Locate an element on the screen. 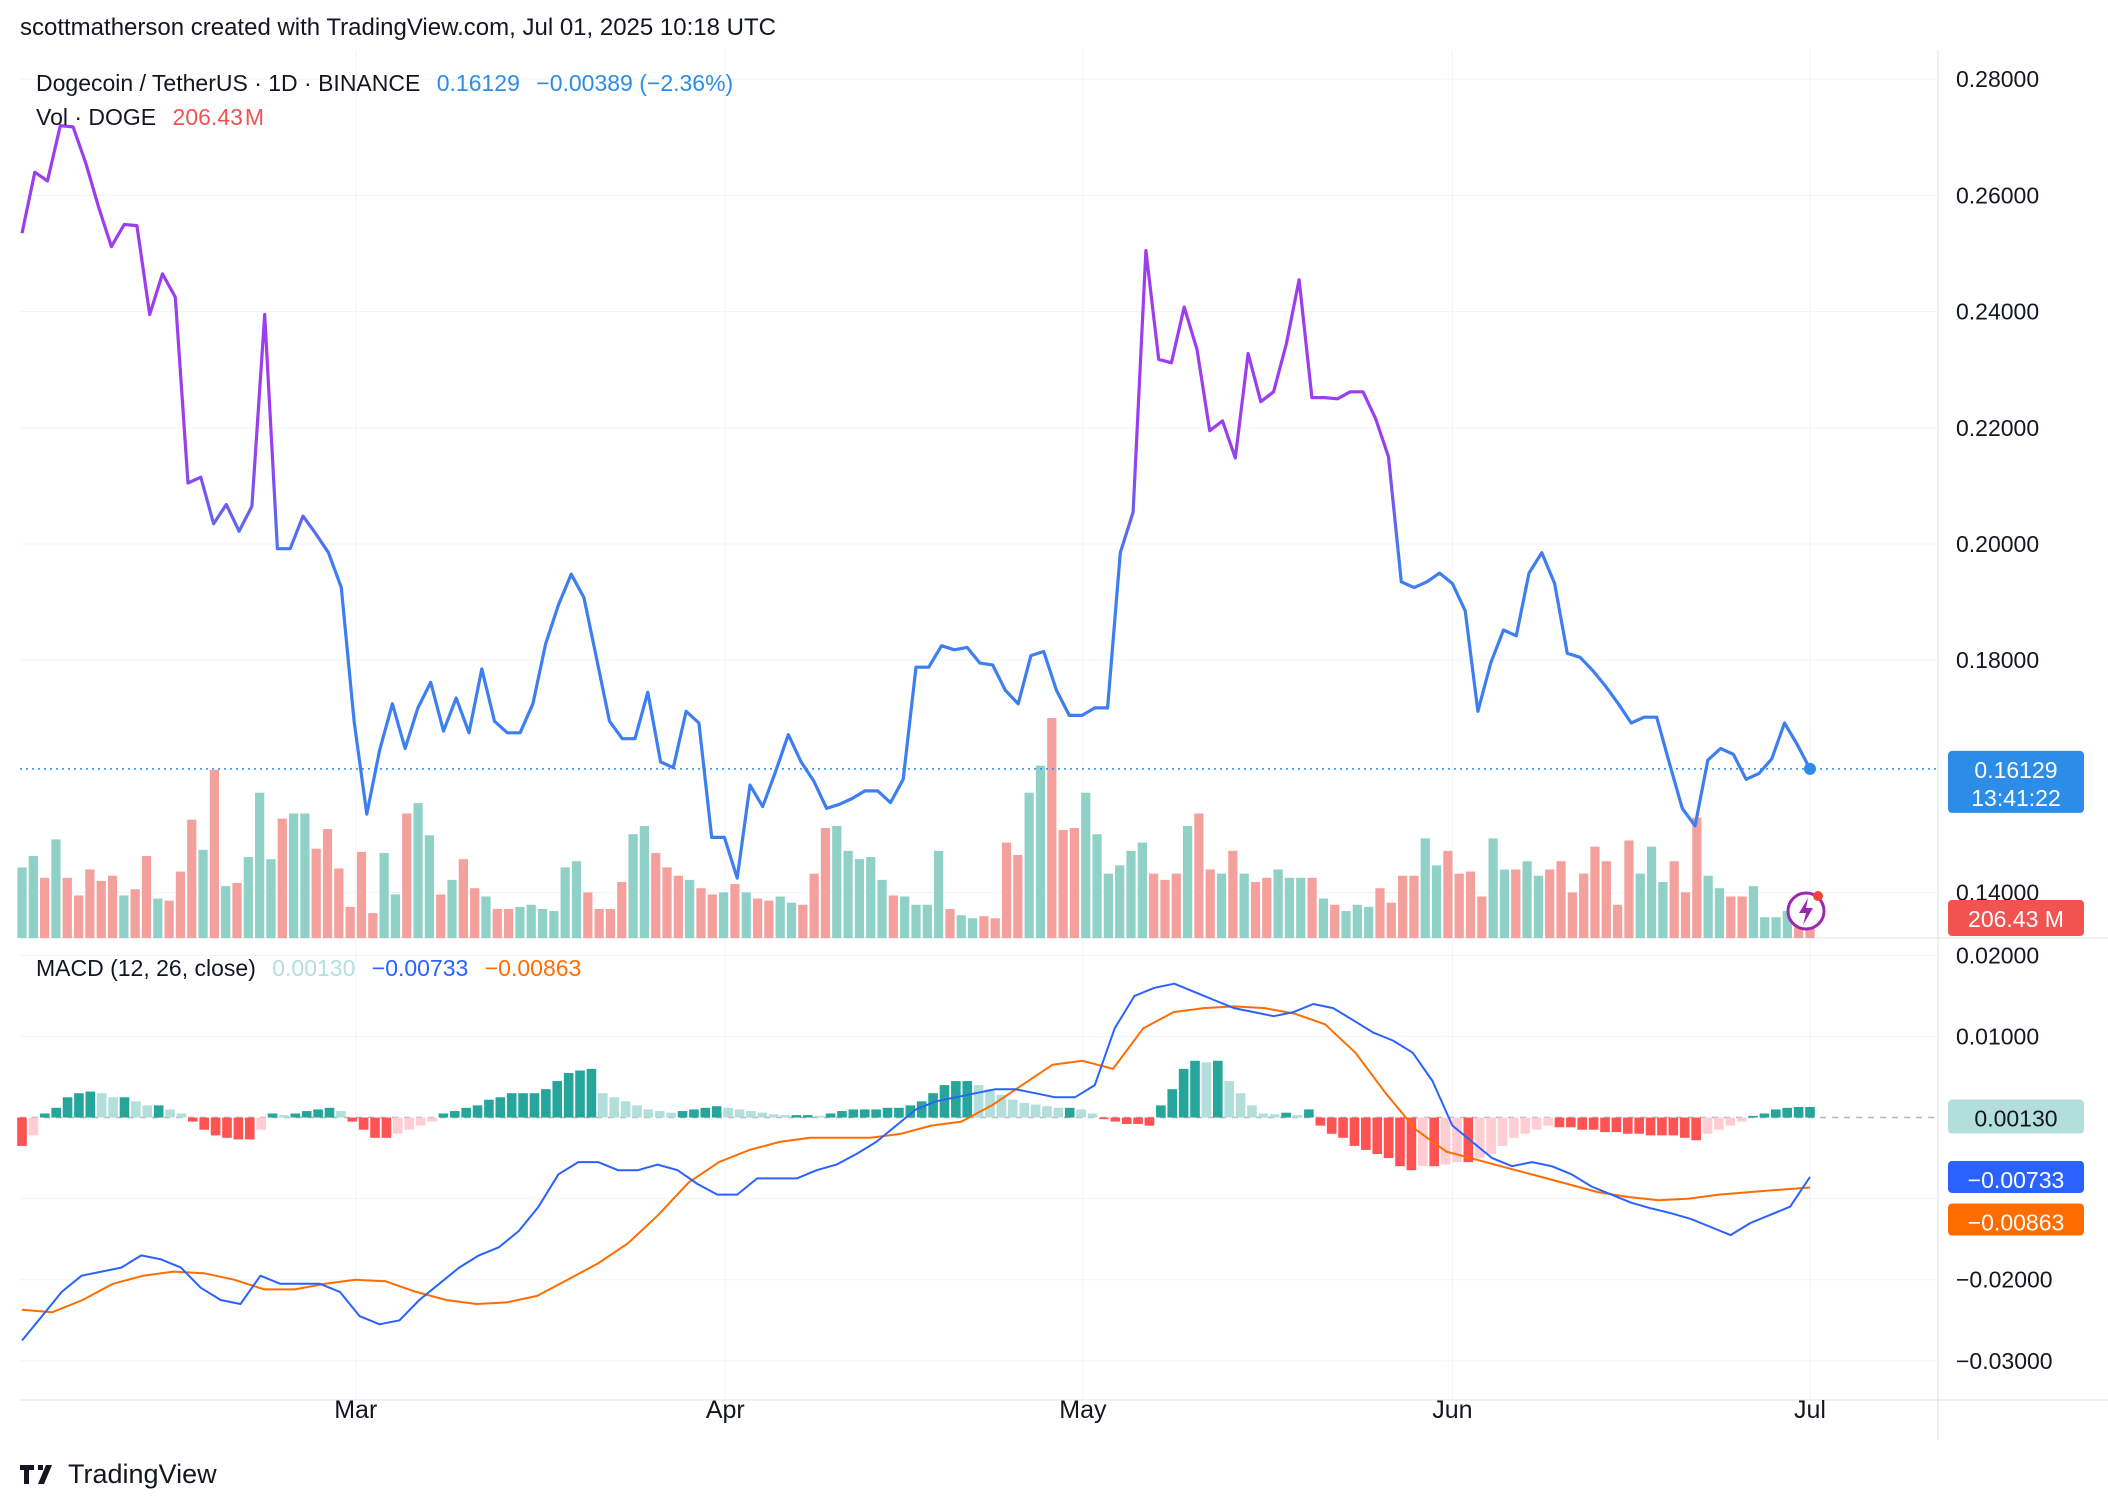  volume-legend: Vol · DOGE 206.43M is located at coordinates (155, 117).